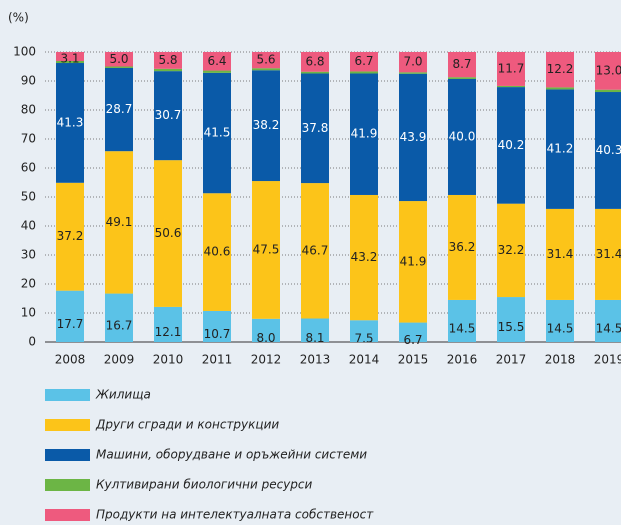 Image resolution: width=621 pixels, height=525 pixels. I want to click on legend-label: Други сгради и конструкции, so click(187, 425).